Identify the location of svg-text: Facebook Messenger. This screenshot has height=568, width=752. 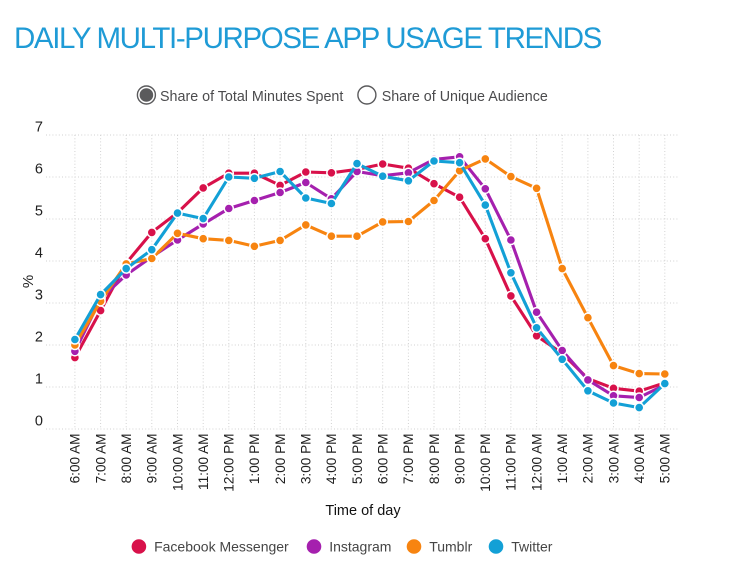
(221, 547).